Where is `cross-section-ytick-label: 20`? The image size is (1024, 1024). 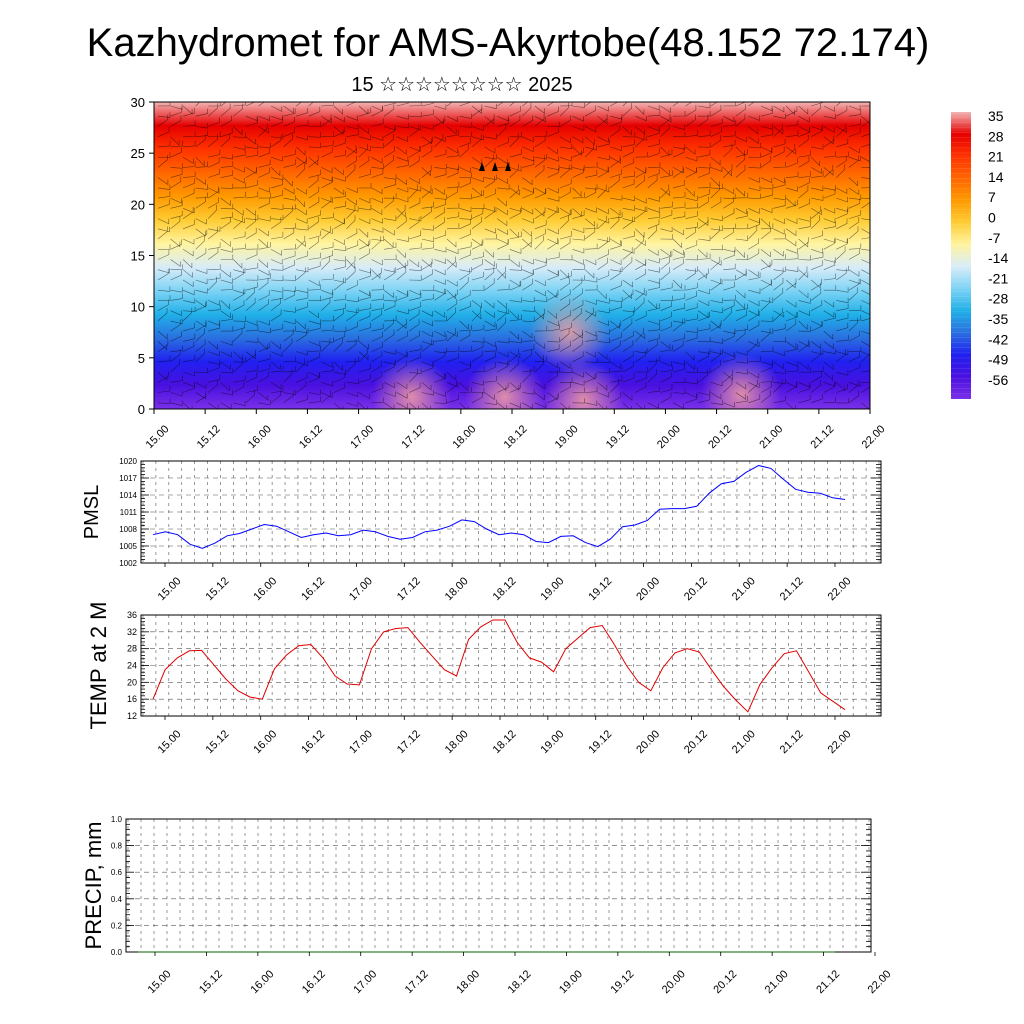 cross-section-ytick-label: 20 is located at coordinates (138, 204).